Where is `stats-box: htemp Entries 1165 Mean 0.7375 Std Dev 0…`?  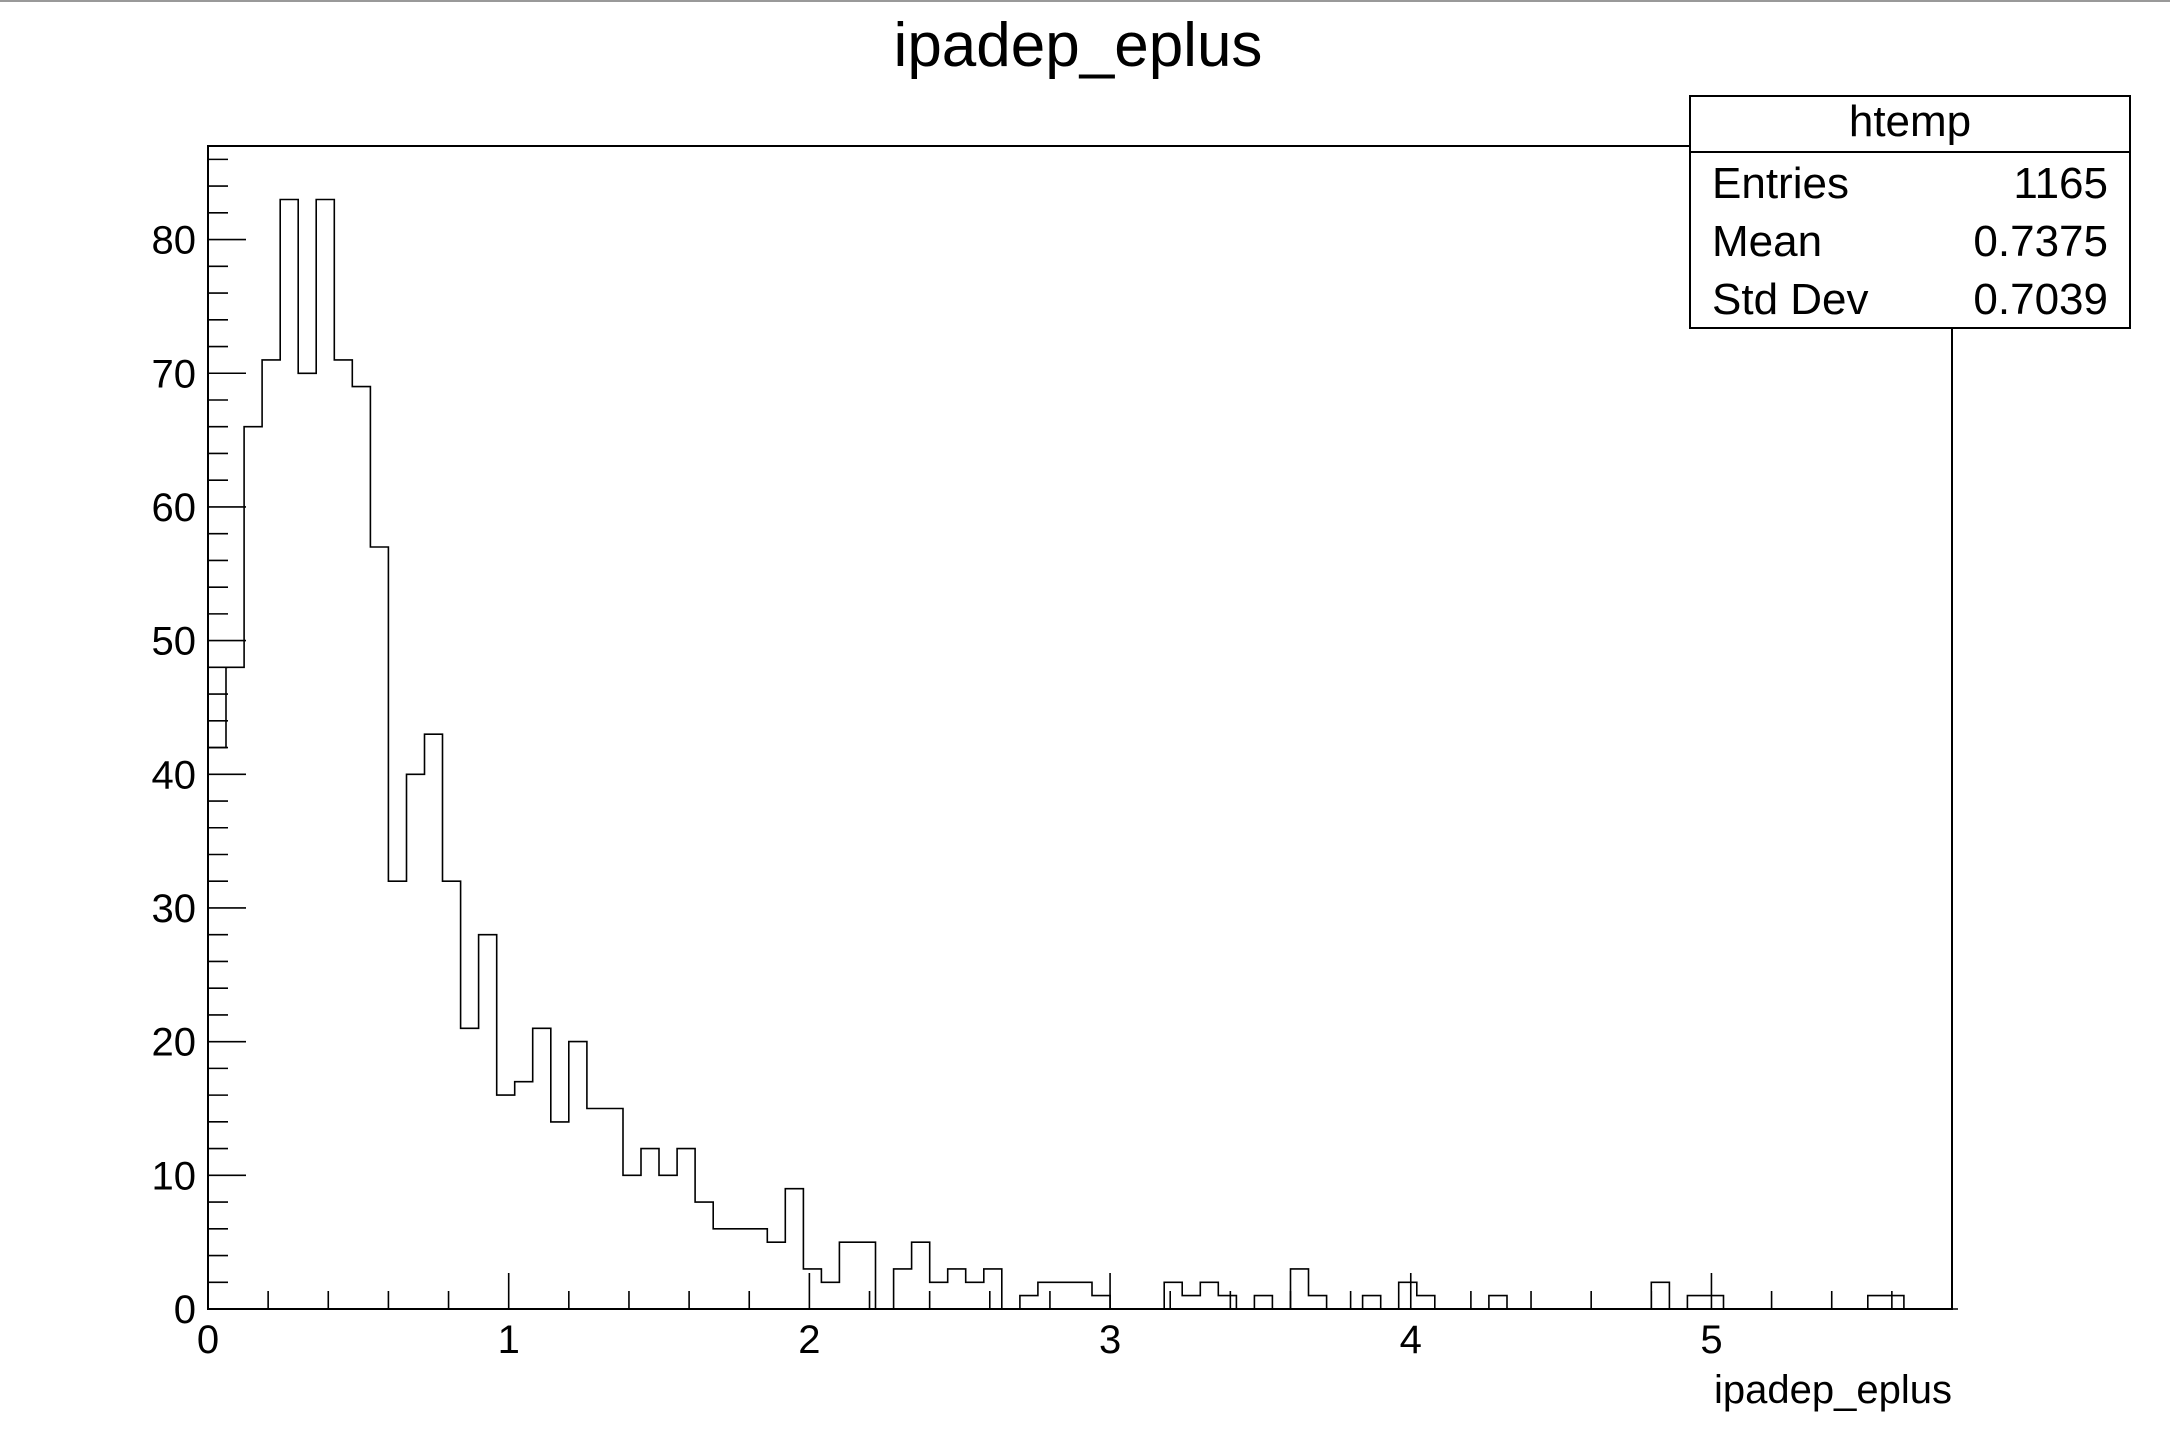
stats-box: htemp Entries 1165 Mean 0.7375 Std Dev 0… is located at coordinates (1910, 212).